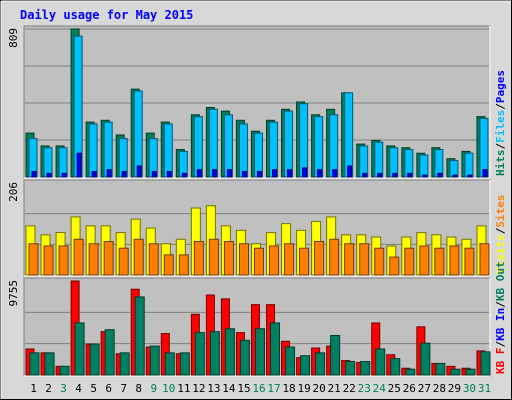 This screenshot has width=512, height=400. Describe the element at coordinates (500, 361) in the screenshot. I see `legend-entry: KB F` at that location.